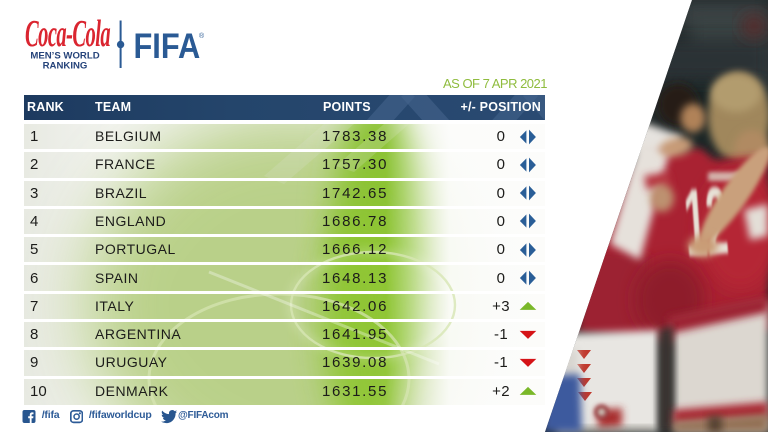 The width and height of the screenshot is (768, 432). I want to click on svg-text: FIFA, so click(167, 45).